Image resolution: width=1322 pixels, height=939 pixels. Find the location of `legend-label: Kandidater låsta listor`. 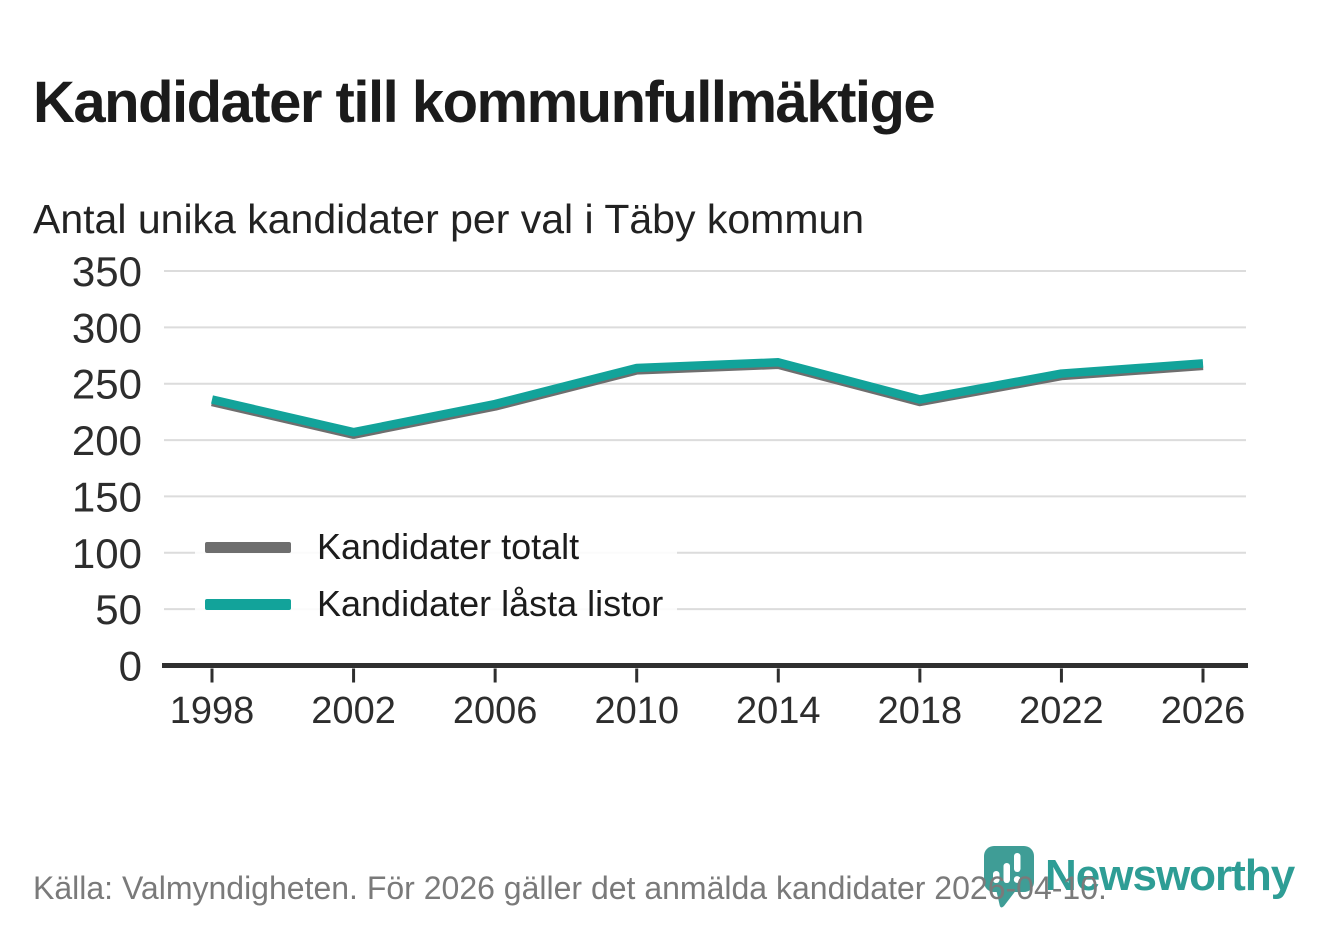

legend-label: Kandidater låsta listor is located at coordinates (490, 603).